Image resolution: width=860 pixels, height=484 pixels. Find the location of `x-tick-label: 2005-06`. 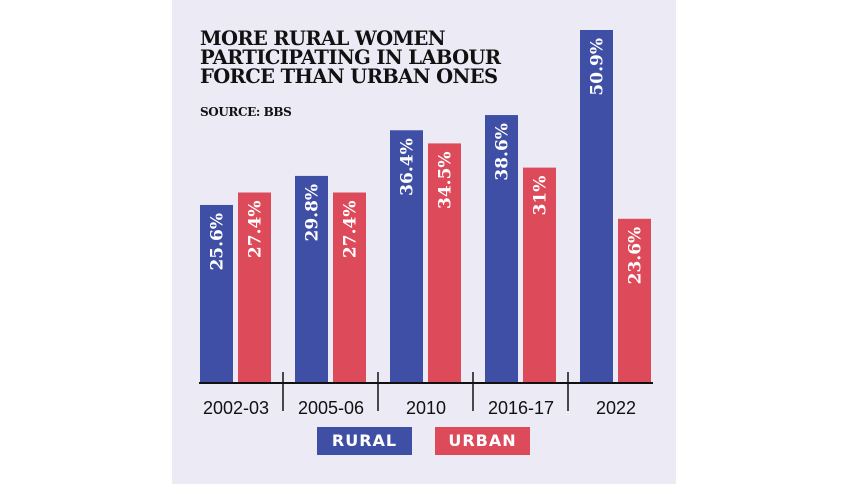

x-tick-label: 2005-06 is located at coordinates (331, 408).